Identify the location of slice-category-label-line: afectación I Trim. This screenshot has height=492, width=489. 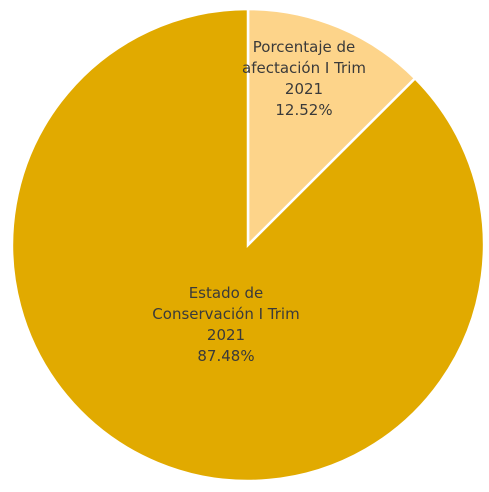
(304, 68).